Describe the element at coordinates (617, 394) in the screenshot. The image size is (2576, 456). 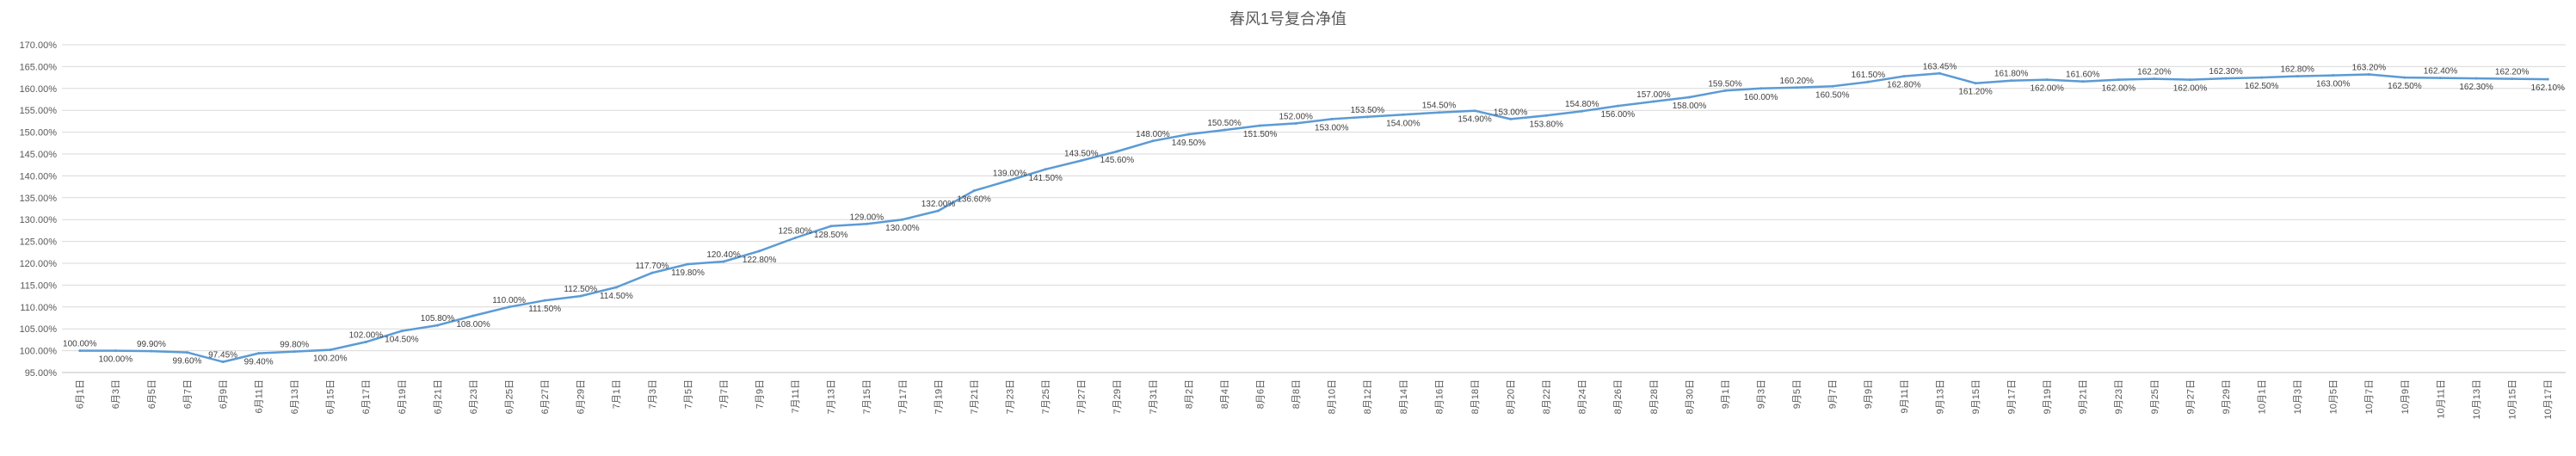
I see `x-tick-label: 7月1日` at that location.